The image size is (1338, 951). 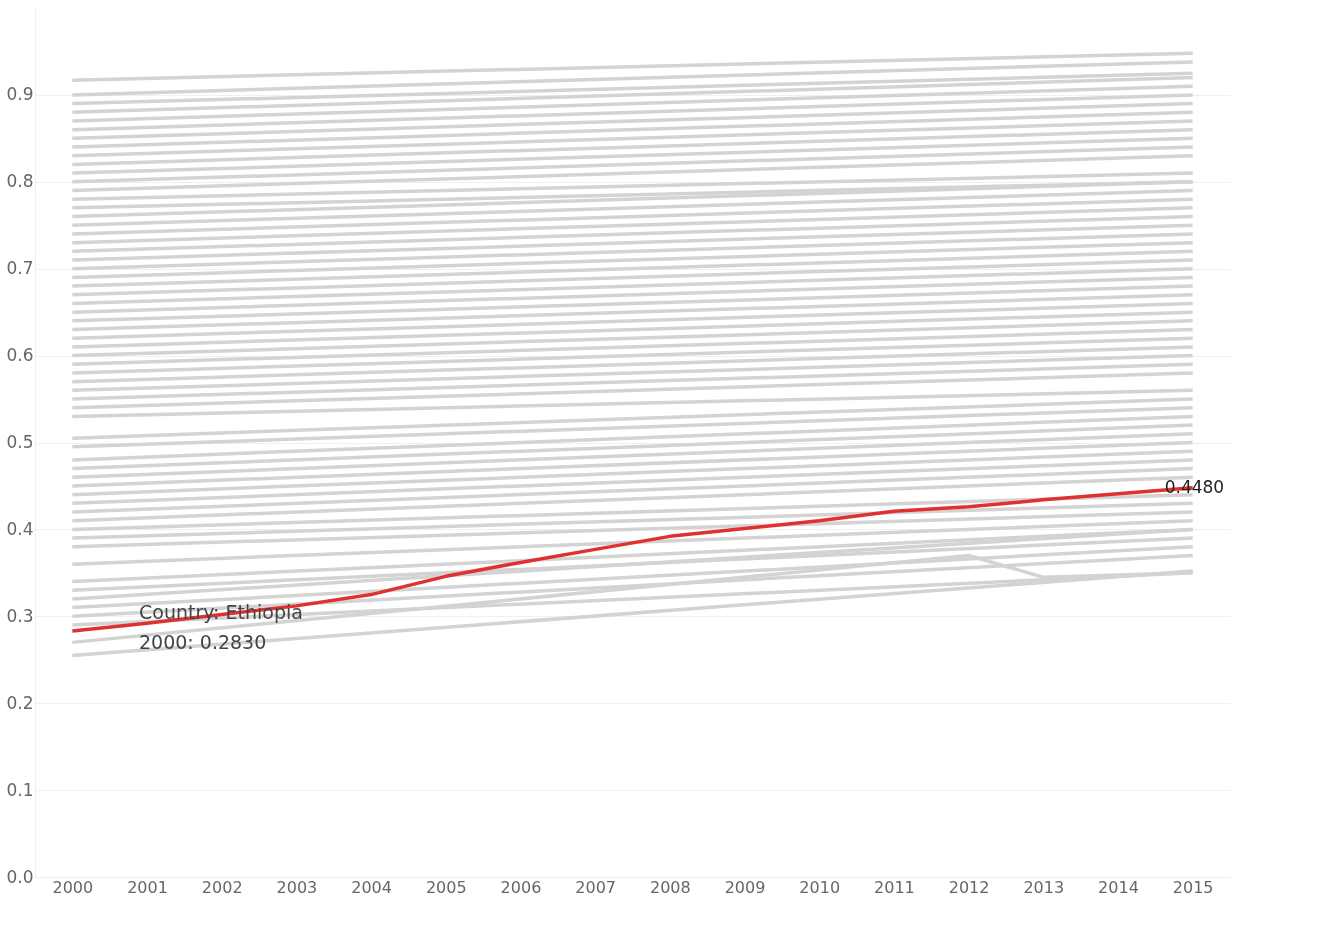 What do you see at coordinates (1194, 486) in the screenshot?
I see `data-label: 0.4480` at bounding box center [1194, 486].